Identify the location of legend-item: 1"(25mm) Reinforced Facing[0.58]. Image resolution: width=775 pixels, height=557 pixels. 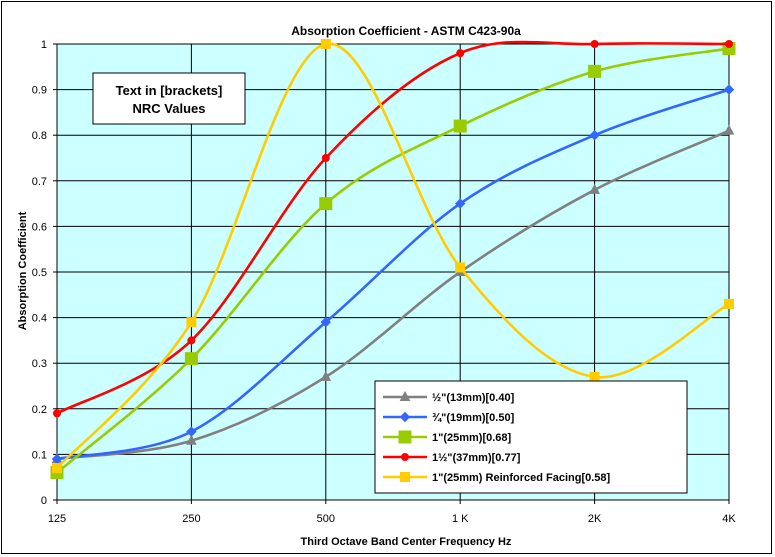
(497, 478).